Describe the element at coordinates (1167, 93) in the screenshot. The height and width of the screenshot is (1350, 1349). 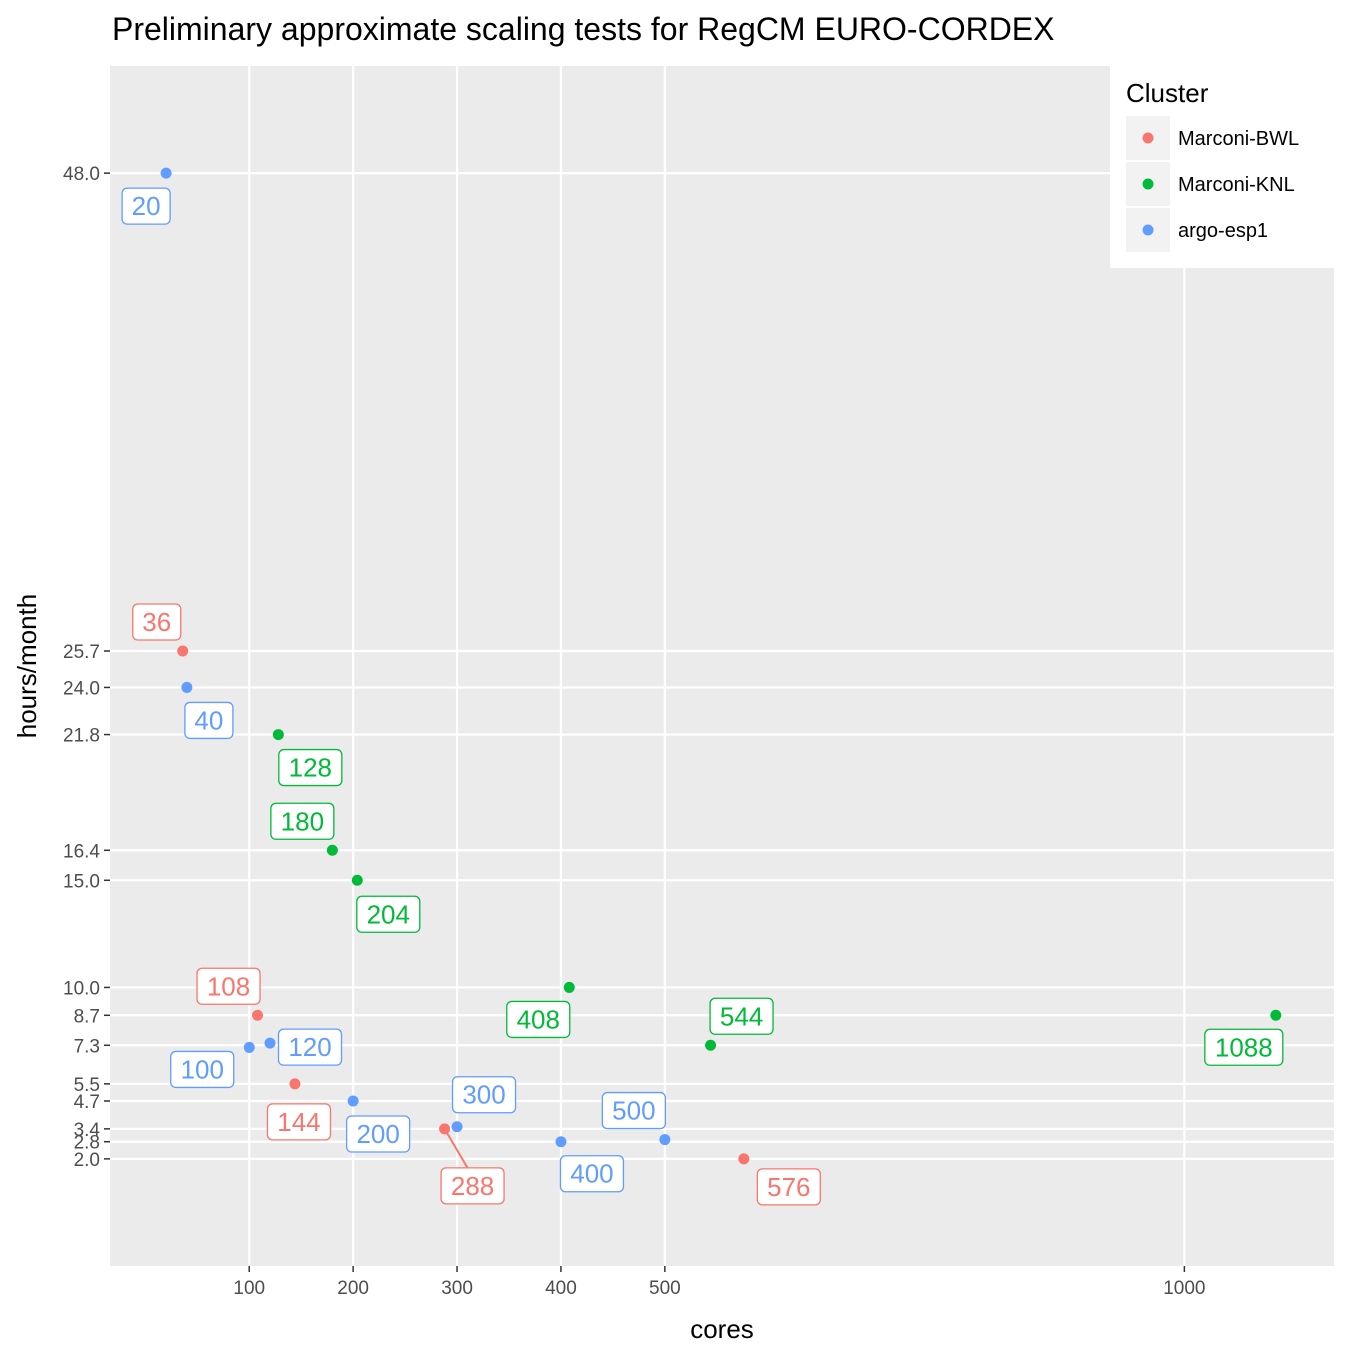
I see `legend-title: Cluster` at that location.